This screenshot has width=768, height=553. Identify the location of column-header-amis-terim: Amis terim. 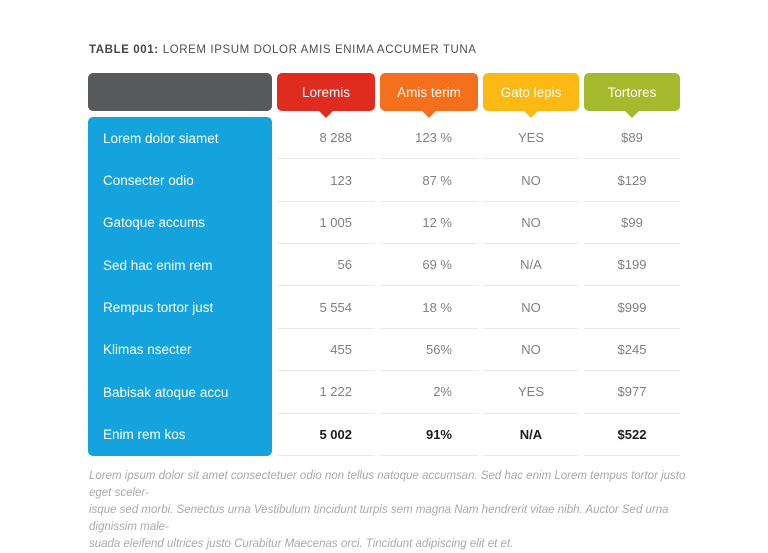
(429, 95).